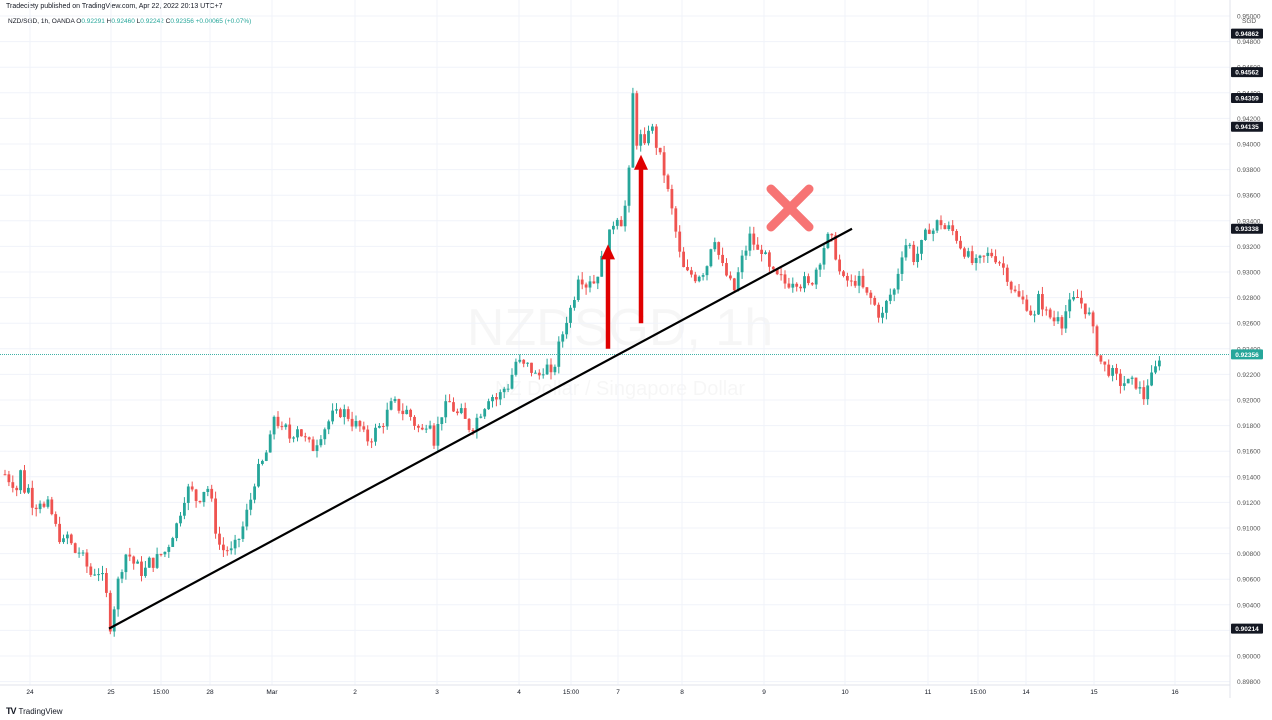 The image size is (1272, 720). I want to click on y-tick-label: 0.92800, so click(1249, 298).